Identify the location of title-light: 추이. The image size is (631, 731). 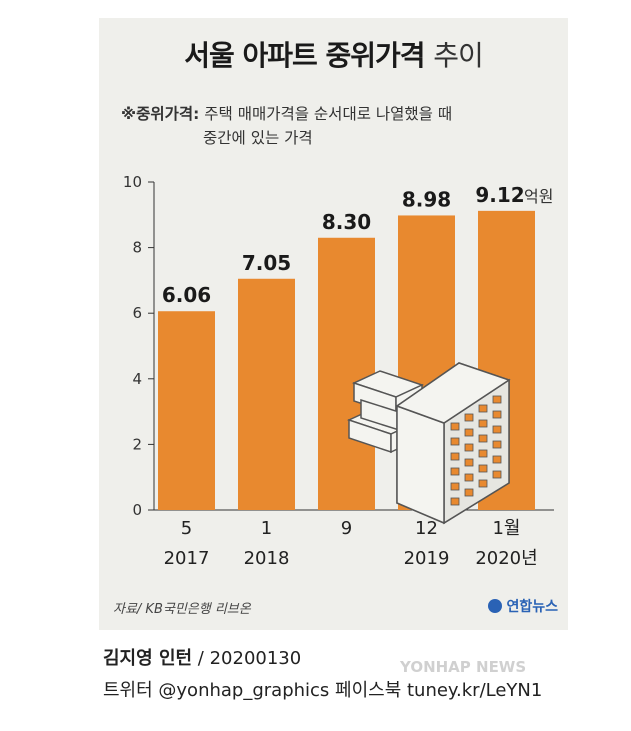
(458, 55).